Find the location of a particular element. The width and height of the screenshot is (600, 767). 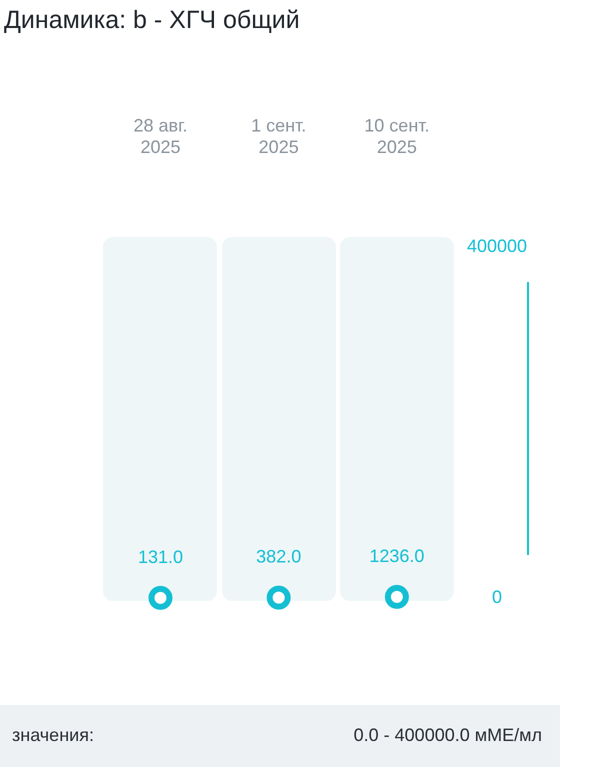

y-tick-label: 400000 is located at coordinates (497, 246).